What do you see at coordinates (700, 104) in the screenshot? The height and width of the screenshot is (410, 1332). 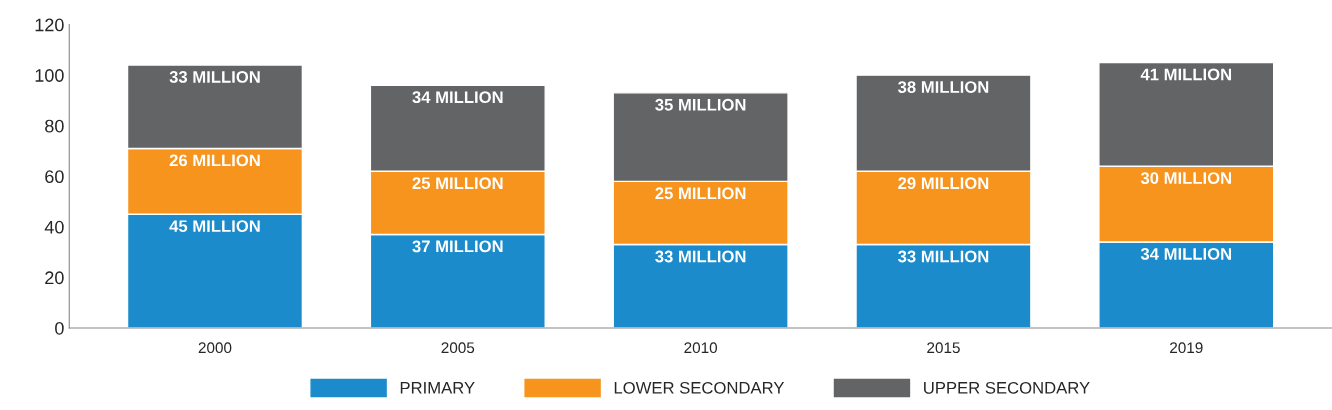 I see `data-label: 35 MILLION` at bounding box center [700, 104].